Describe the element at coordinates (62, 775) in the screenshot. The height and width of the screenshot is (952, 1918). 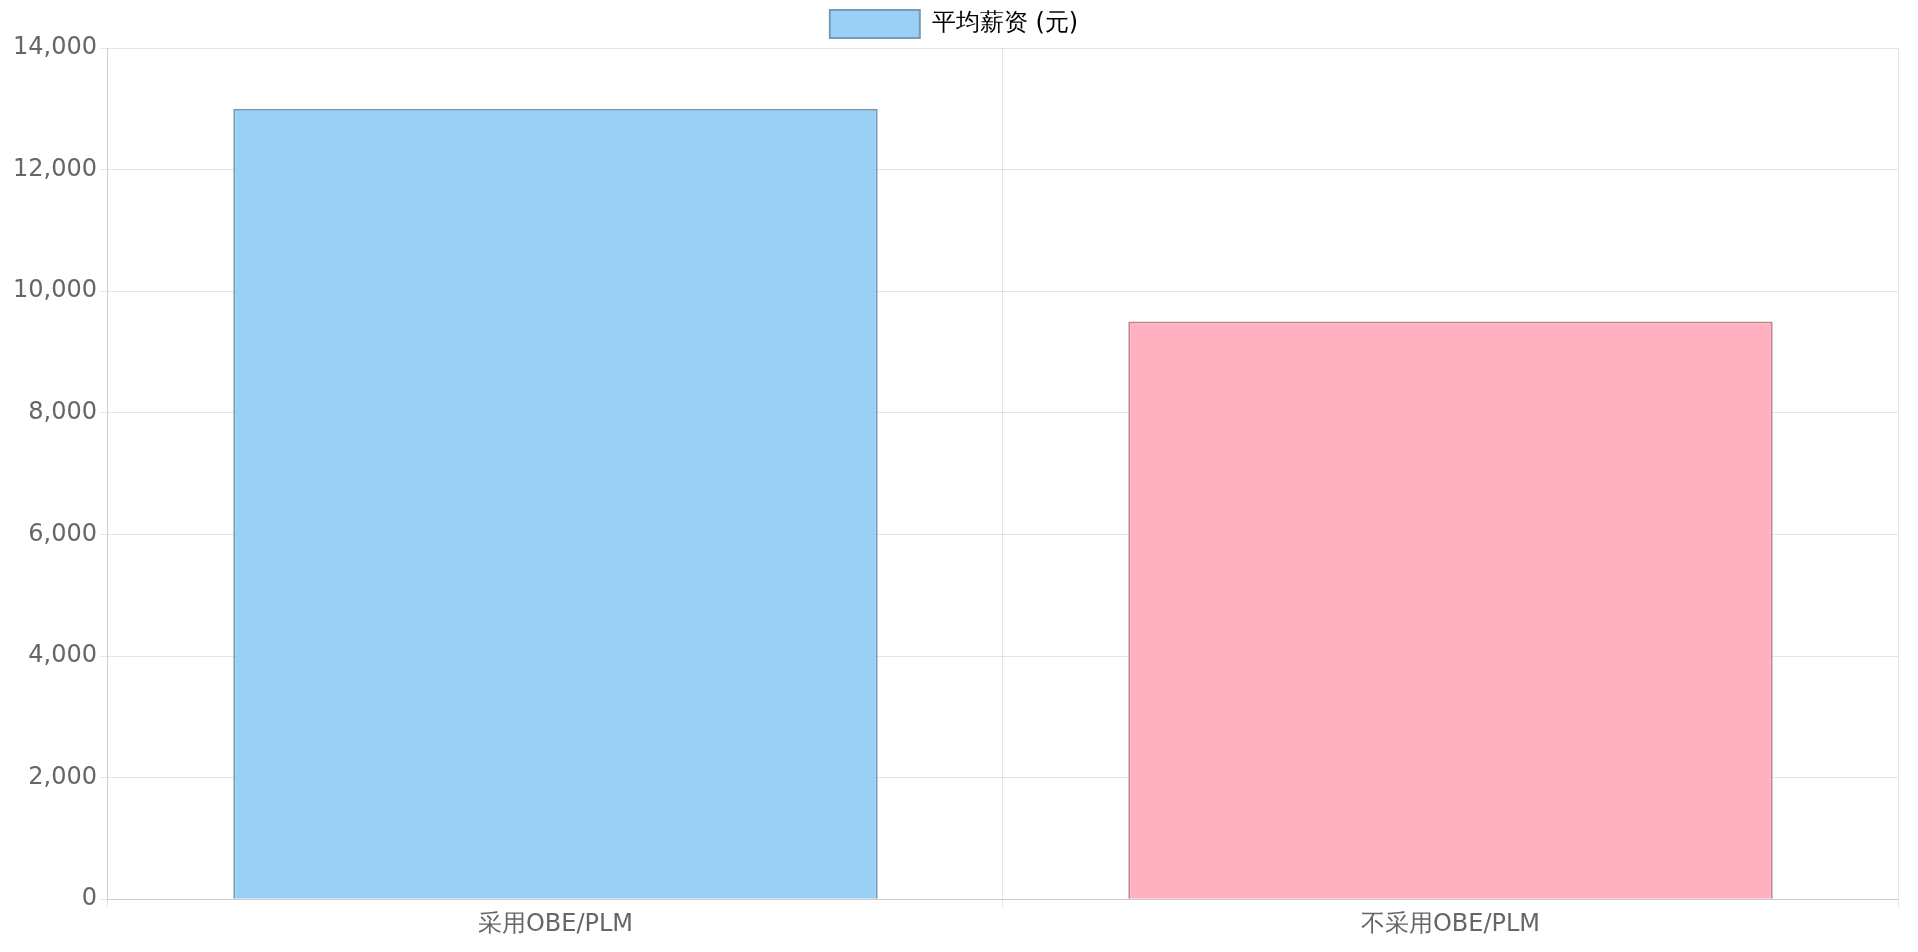
I see `y-tick-label: 2,000` at that location.